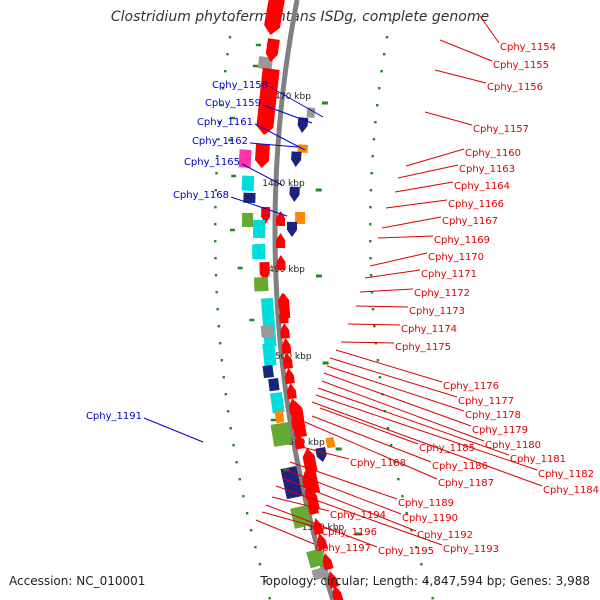 The width and height of the screenshot is (600, 600). Describe the element at coordinates (77, 581) in the screenshot. I see `accession-text: Accession: NC_010001` at that location.